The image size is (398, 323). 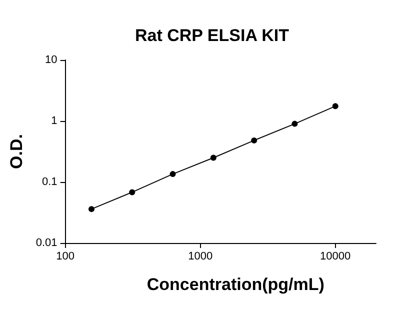 I want to click on x-axis-title: Concentration(pg/mL), so click(x=235, y=284).